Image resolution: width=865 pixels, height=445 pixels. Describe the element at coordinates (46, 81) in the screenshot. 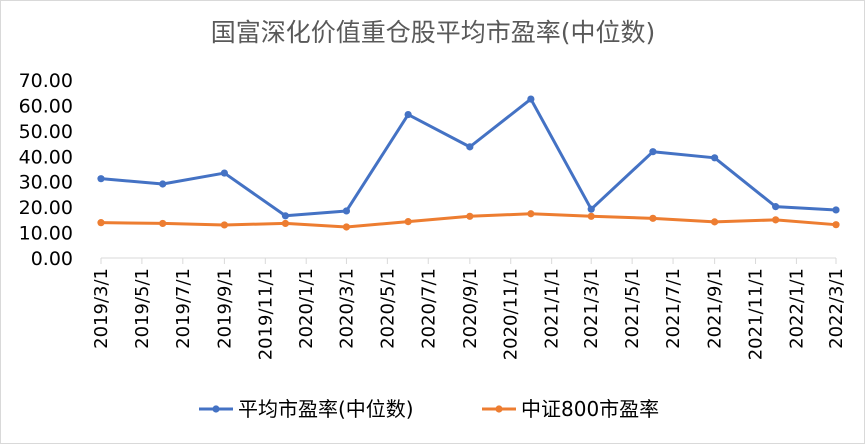

I see `y-tick-label: 70.00` at that location.